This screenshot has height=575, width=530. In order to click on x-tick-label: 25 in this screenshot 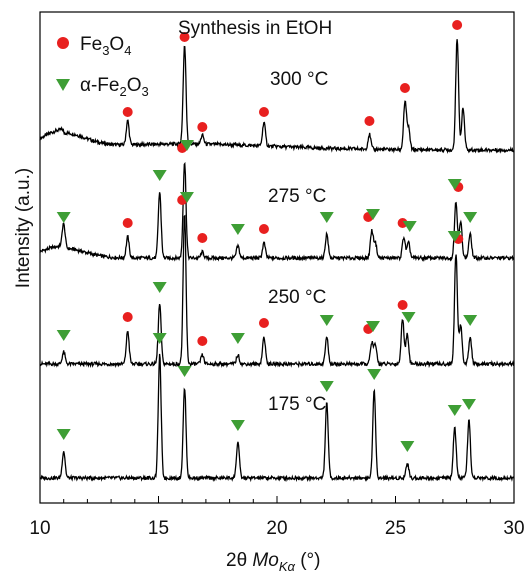, I will do `click(395, 528)`.